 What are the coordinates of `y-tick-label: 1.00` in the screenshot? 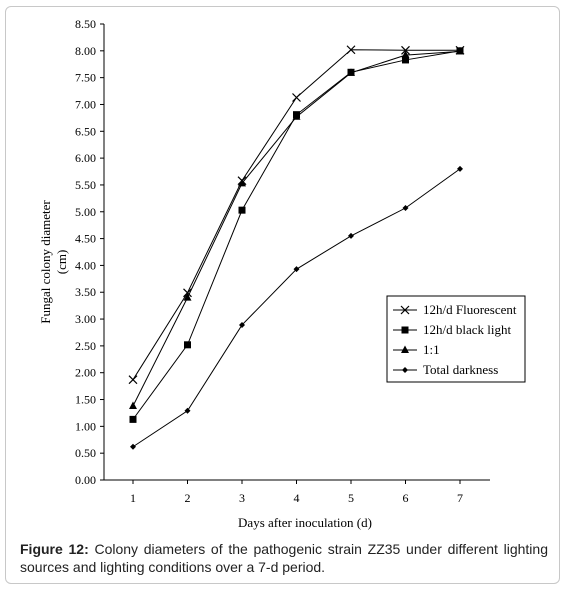 It's located at (85, 426).